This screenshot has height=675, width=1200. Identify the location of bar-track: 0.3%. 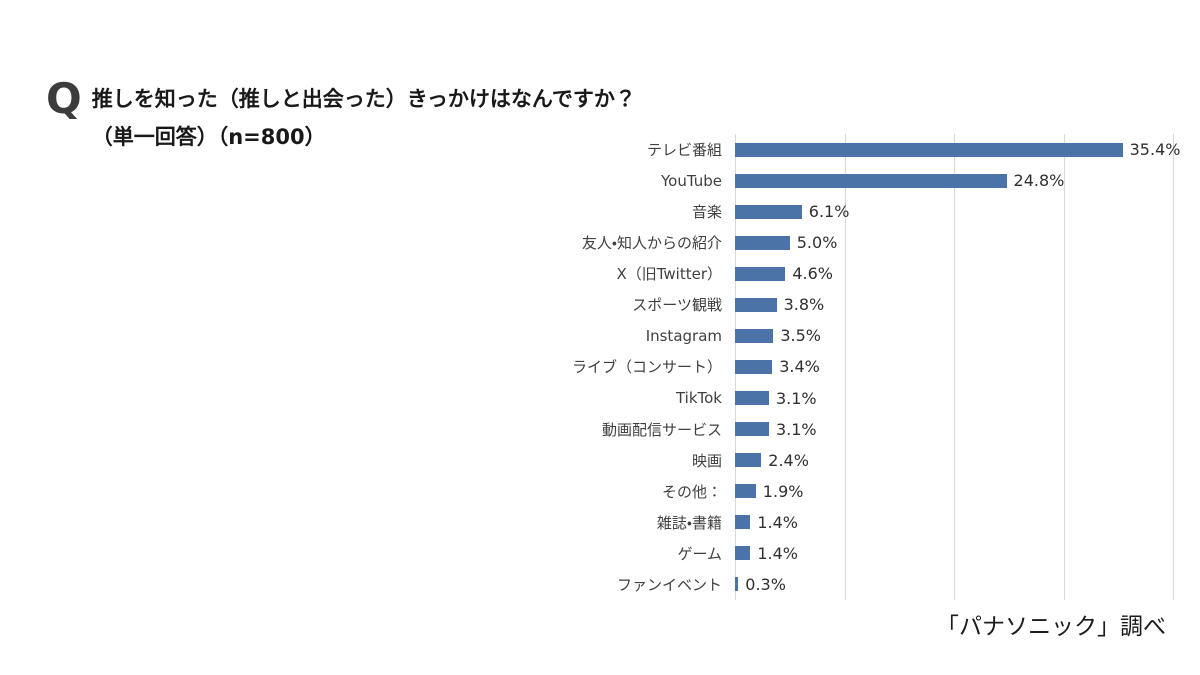
(962, 584).